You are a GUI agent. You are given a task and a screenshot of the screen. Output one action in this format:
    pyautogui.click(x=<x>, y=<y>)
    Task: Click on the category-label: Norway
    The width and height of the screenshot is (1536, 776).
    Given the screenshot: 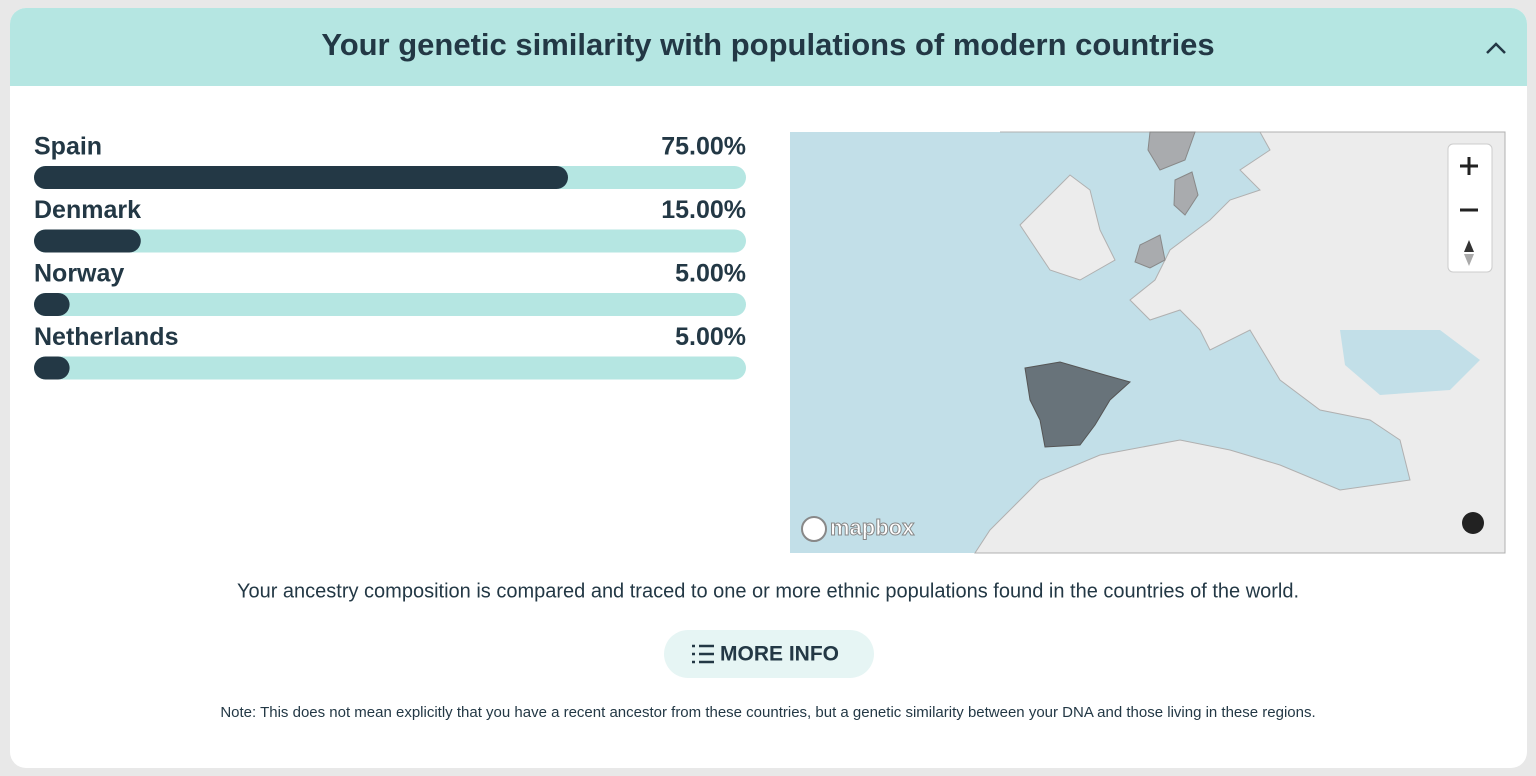 What is the action you would take?
    pyautogui.click(x=79, y=274)
    